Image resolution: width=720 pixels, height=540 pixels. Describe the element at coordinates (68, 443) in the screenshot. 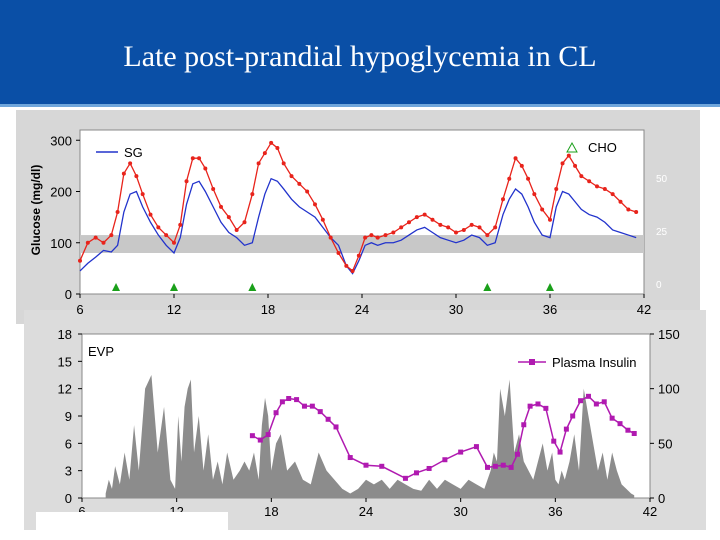

I see `y-tick-label: 6` at that location.